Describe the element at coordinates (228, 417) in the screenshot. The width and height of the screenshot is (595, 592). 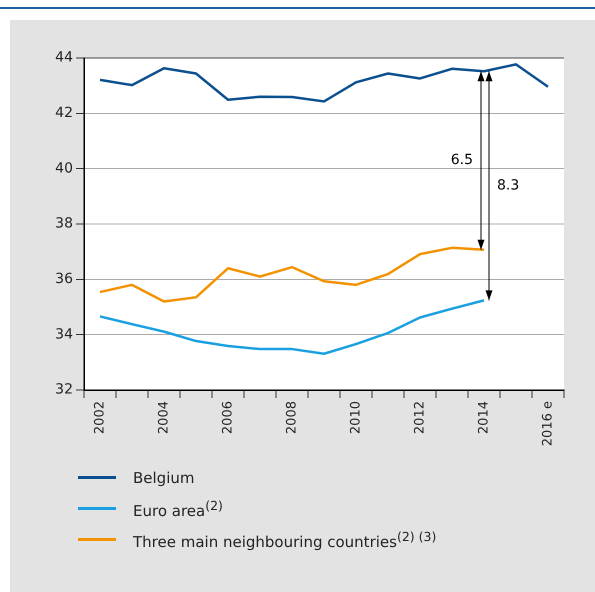
I see `x-tick-label: 2006` at that location.